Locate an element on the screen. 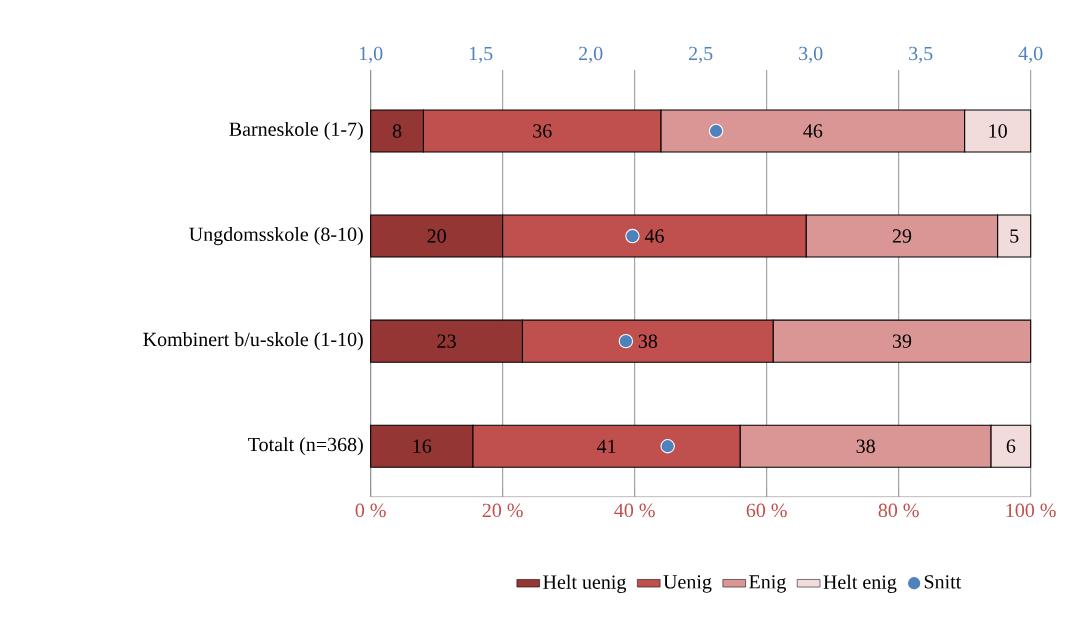 This screenshot has width=1082, height=619. y-tick-label: Barneskole (1-7) is located at coordinates (296, 131).